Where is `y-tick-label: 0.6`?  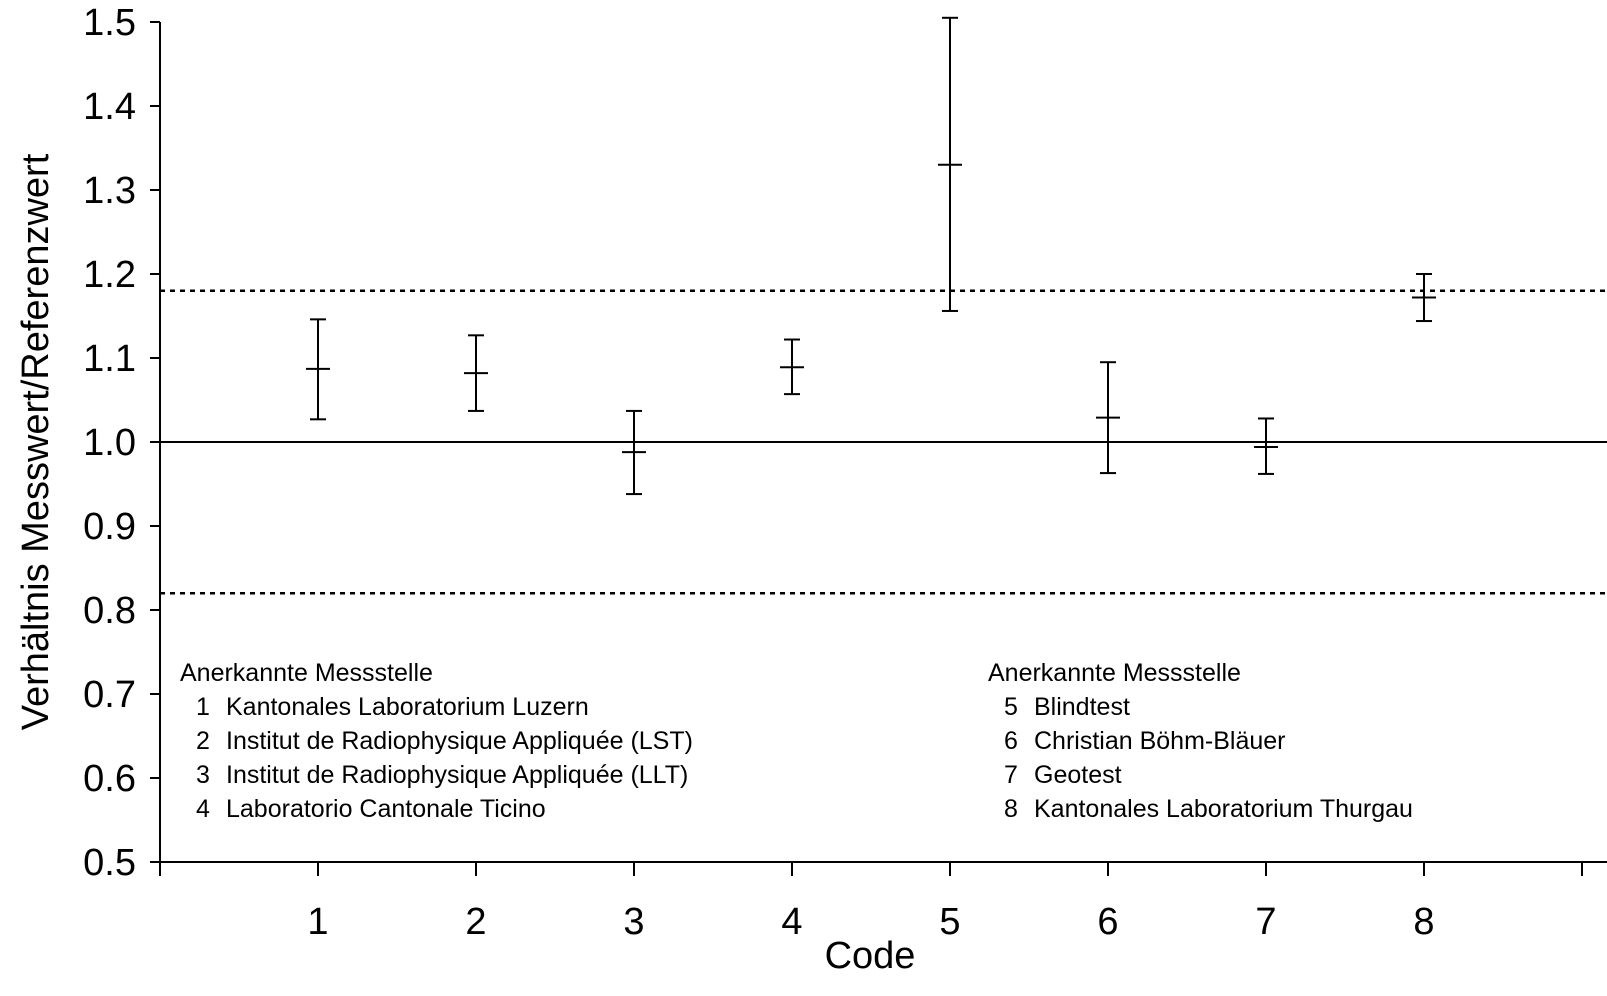 y-tick-label: 0.6 is located at coordinates (109, 779).